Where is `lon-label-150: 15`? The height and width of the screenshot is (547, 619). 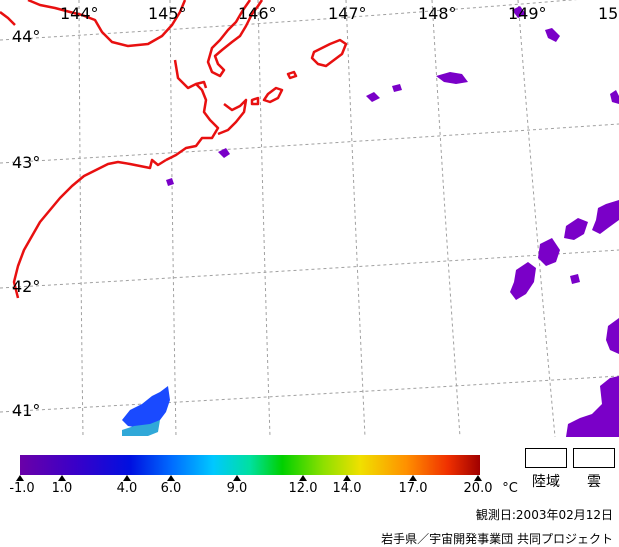
lon-label-150: 15 is located at coordinates (608, 13).